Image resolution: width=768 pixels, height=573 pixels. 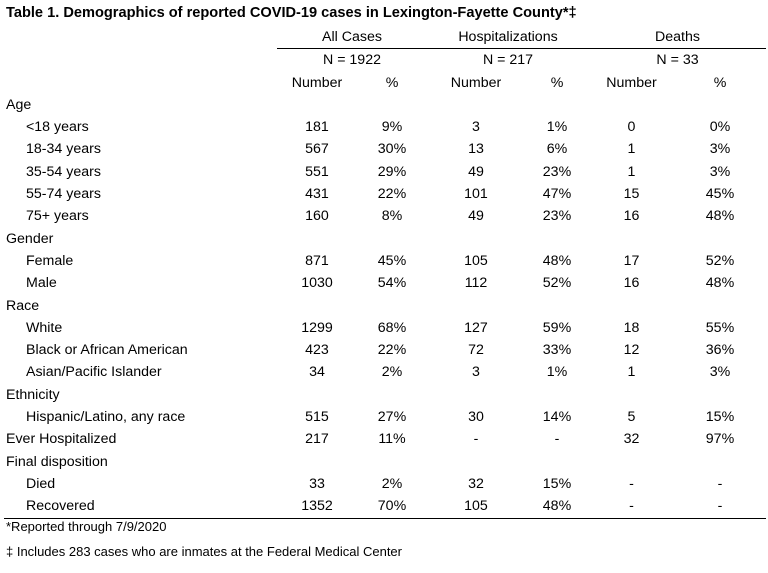 I want to click on cell-number: 112, so click(x=476, y=283).